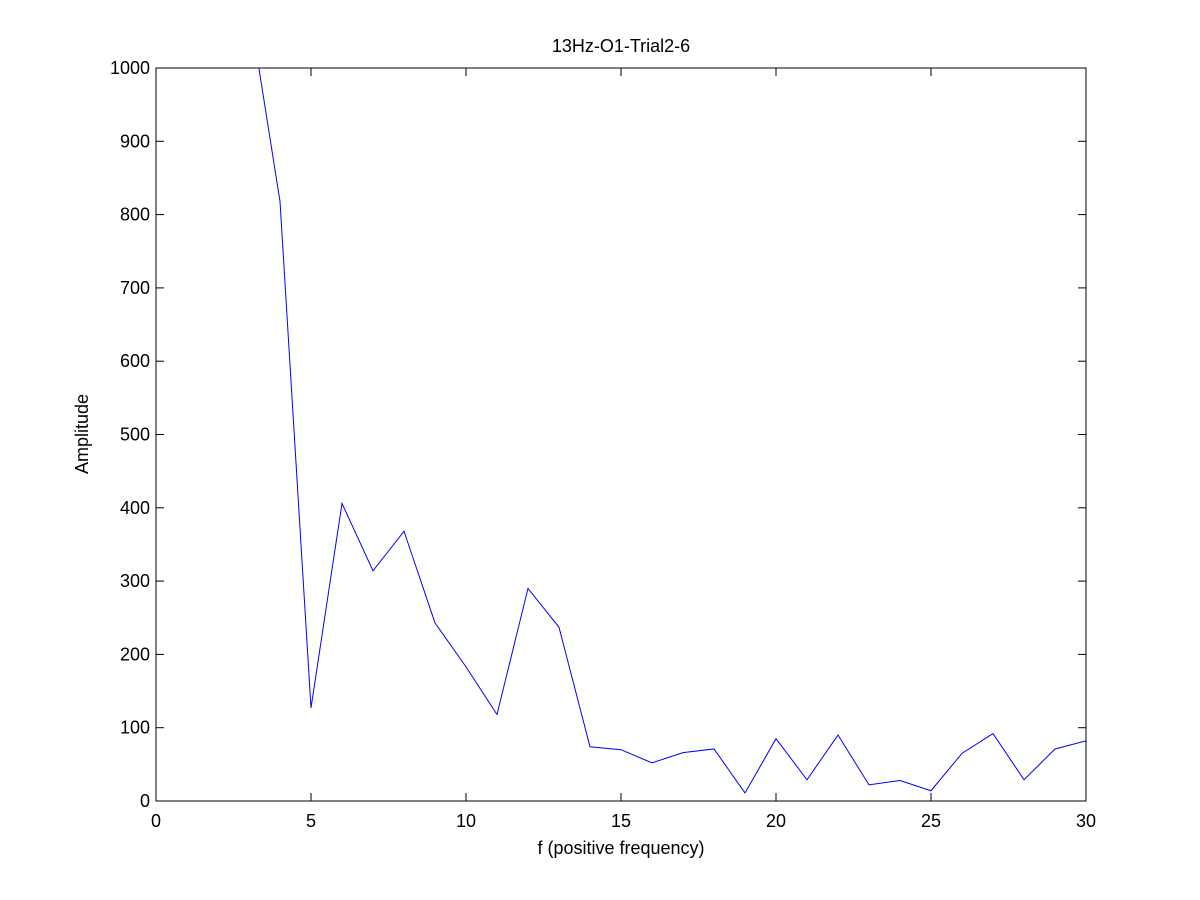  Describe the element at coordinates (135, 288) in the screenshot. I see `y-tick-label: 700` at that location.